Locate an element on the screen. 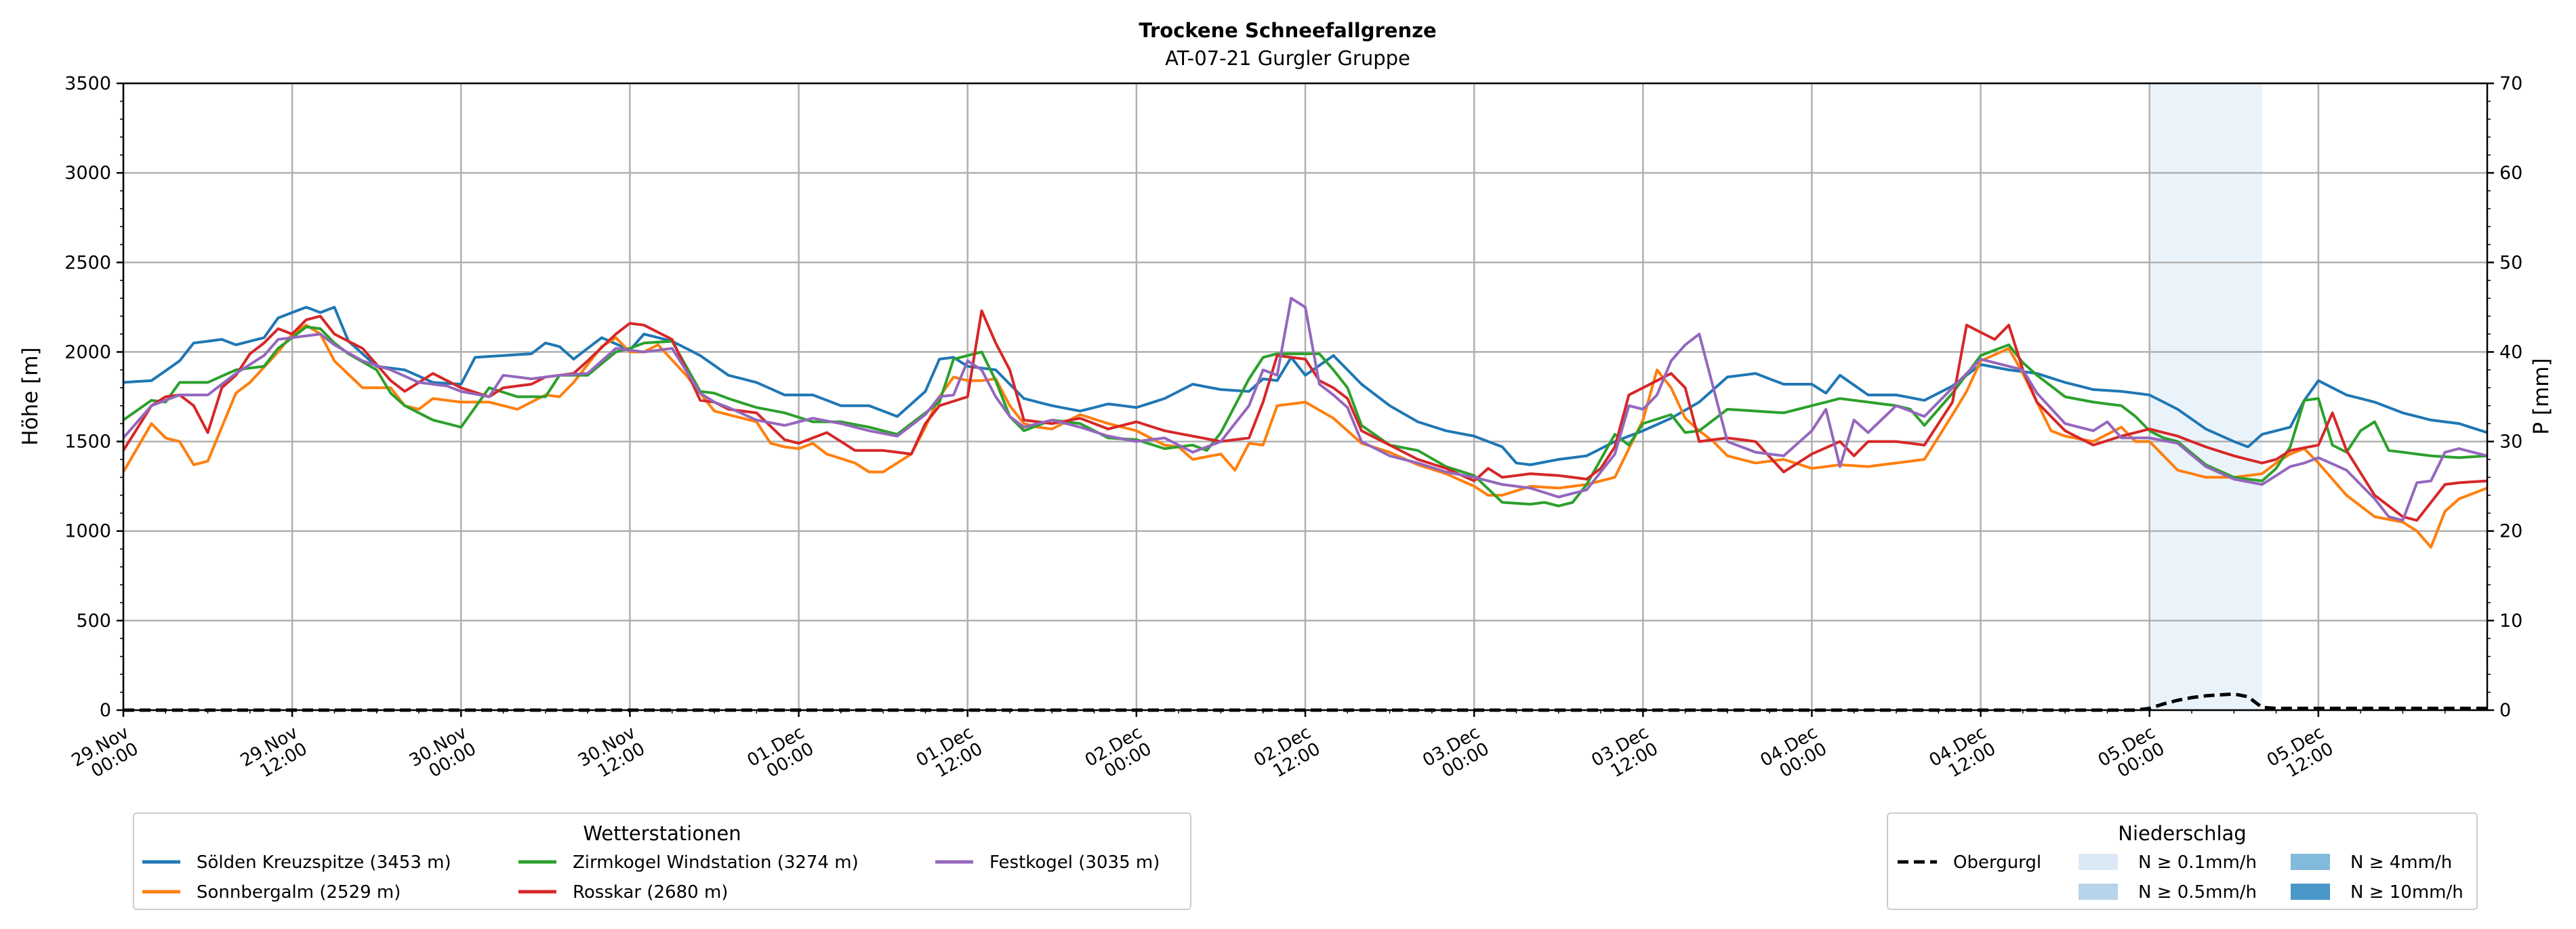 The width and height of the screenshot is (2576, 929). ytick-label-2: 1000 is located at coordinates (88, 531).